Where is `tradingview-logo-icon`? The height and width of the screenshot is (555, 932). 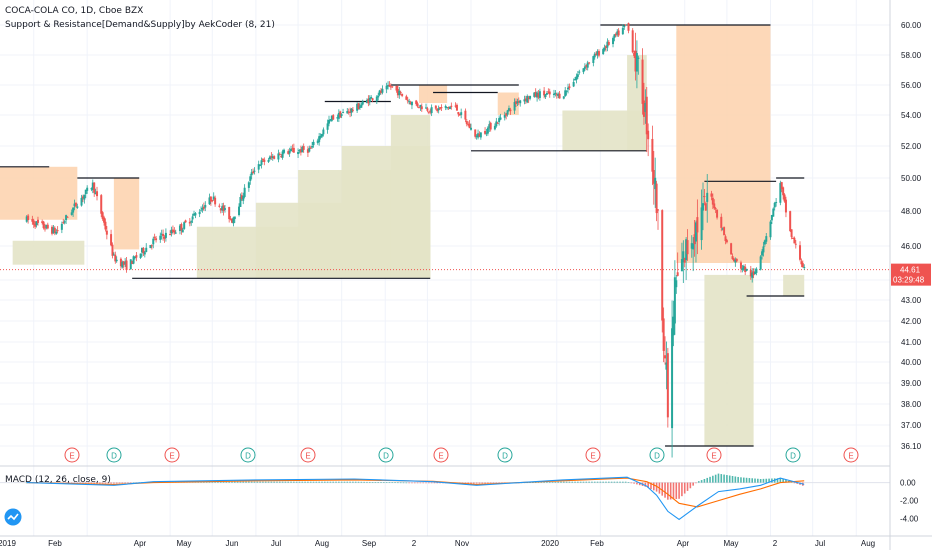
tradingview-logo-icon is located at coordinates (13, 517).